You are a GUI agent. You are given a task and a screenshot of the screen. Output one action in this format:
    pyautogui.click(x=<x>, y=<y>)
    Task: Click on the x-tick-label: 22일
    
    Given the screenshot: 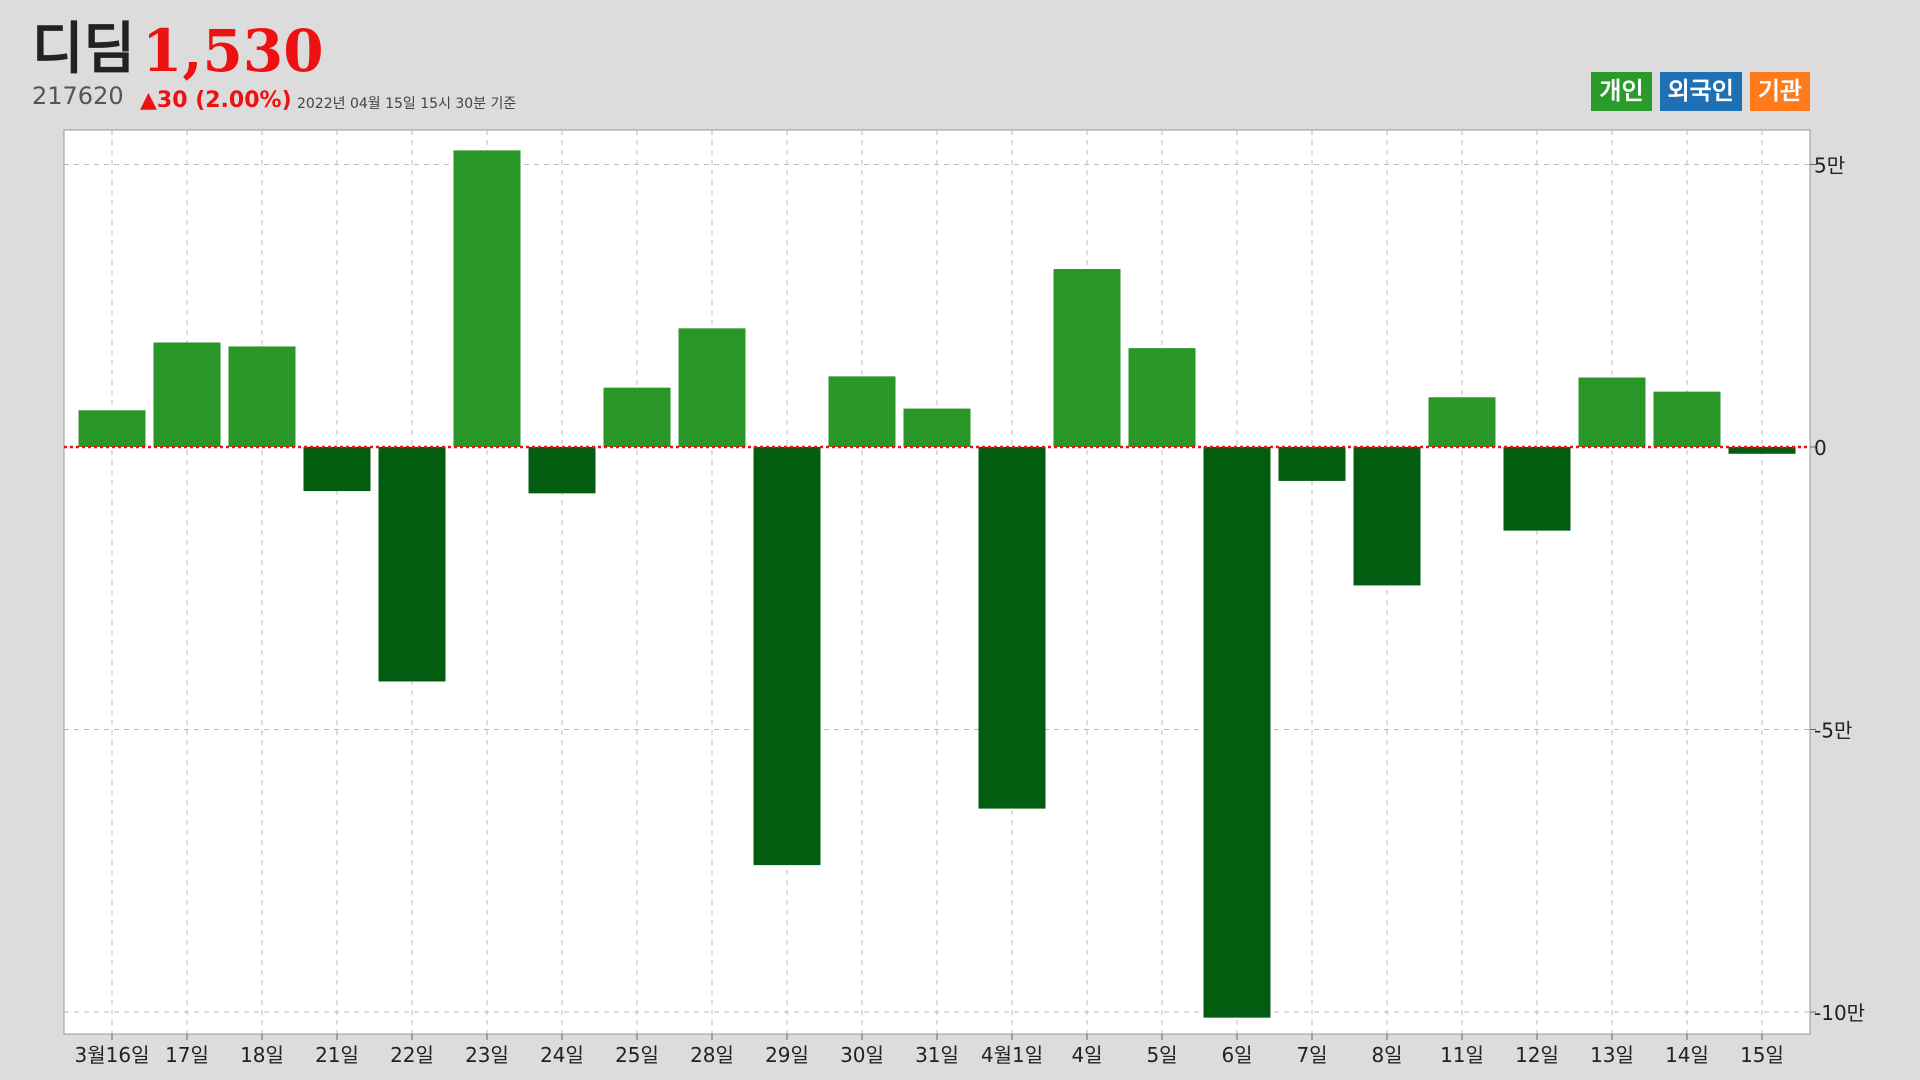 What is the action you would take?
    pyautogui.click(x=412, y=1055)
    